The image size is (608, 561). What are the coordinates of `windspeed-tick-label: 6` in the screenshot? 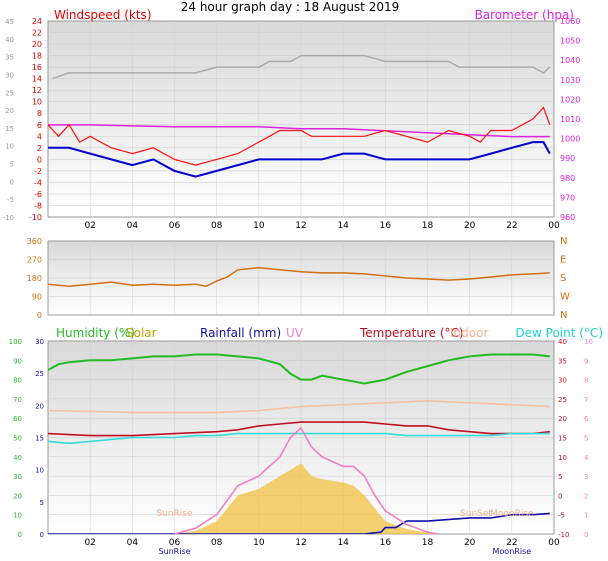 It's located at (39, 125).